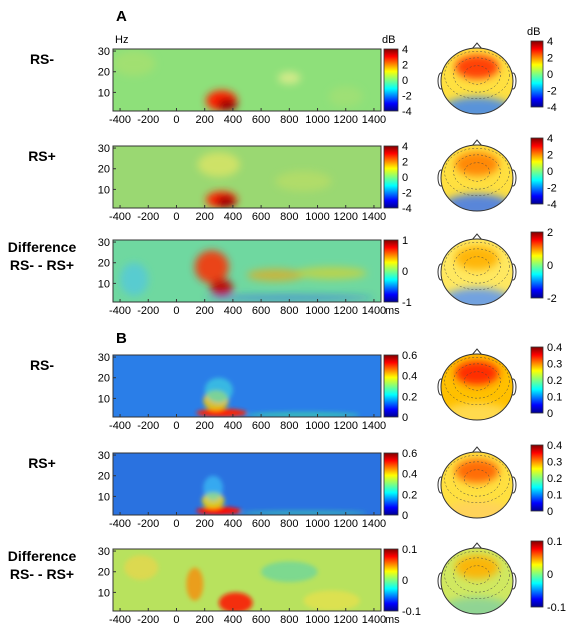 This screenshot has height=636, width=575. I want to click on x-unit-label: ms, so click(392, 311).